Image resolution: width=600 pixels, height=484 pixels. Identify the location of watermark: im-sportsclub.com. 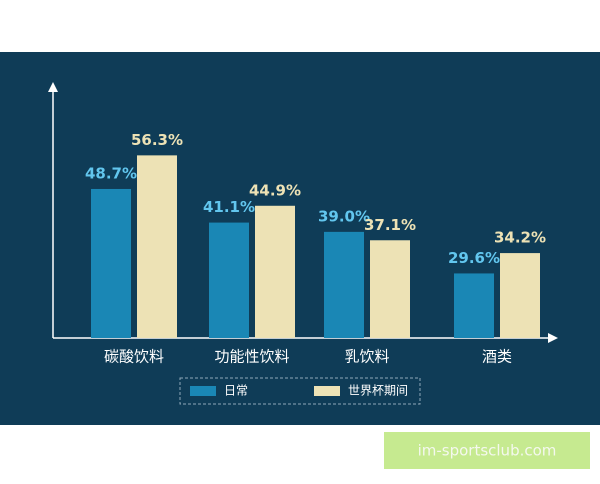
(487, 451).